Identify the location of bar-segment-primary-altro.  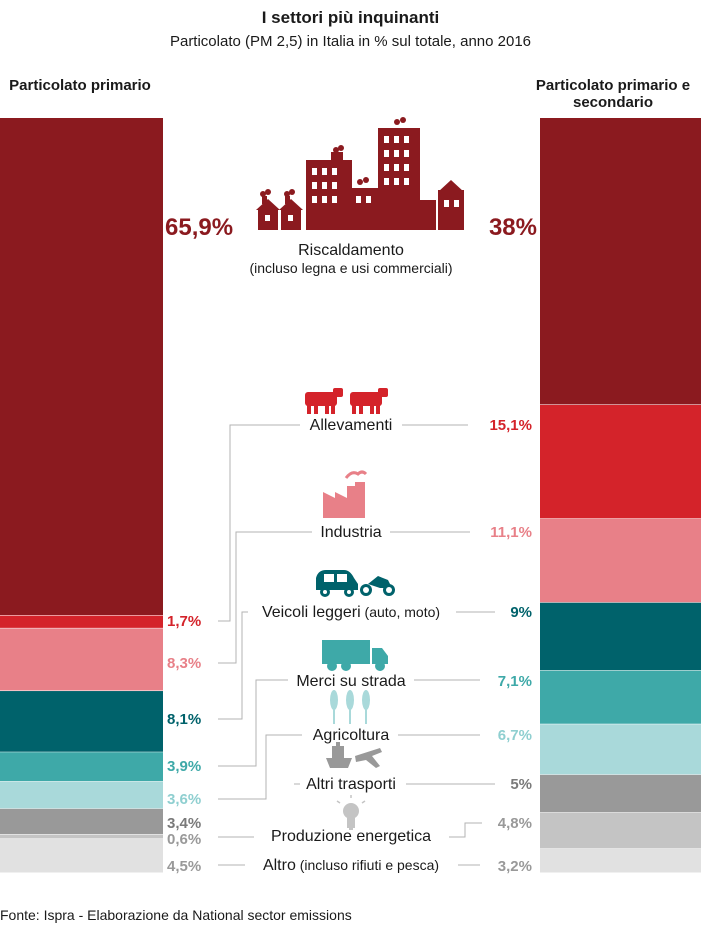
(81, 856).